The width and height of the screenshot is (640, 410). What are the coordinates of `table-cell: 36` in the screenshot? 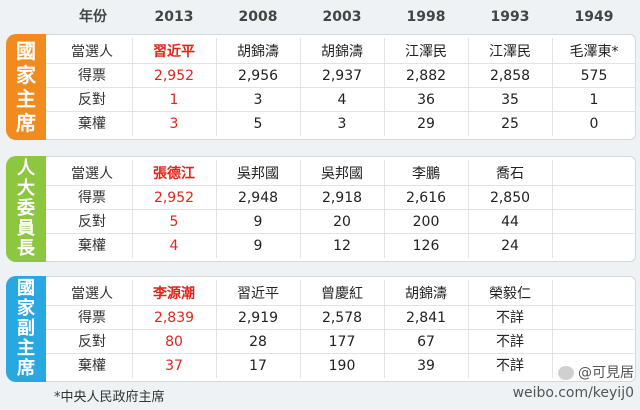 It's located at (426, 100).